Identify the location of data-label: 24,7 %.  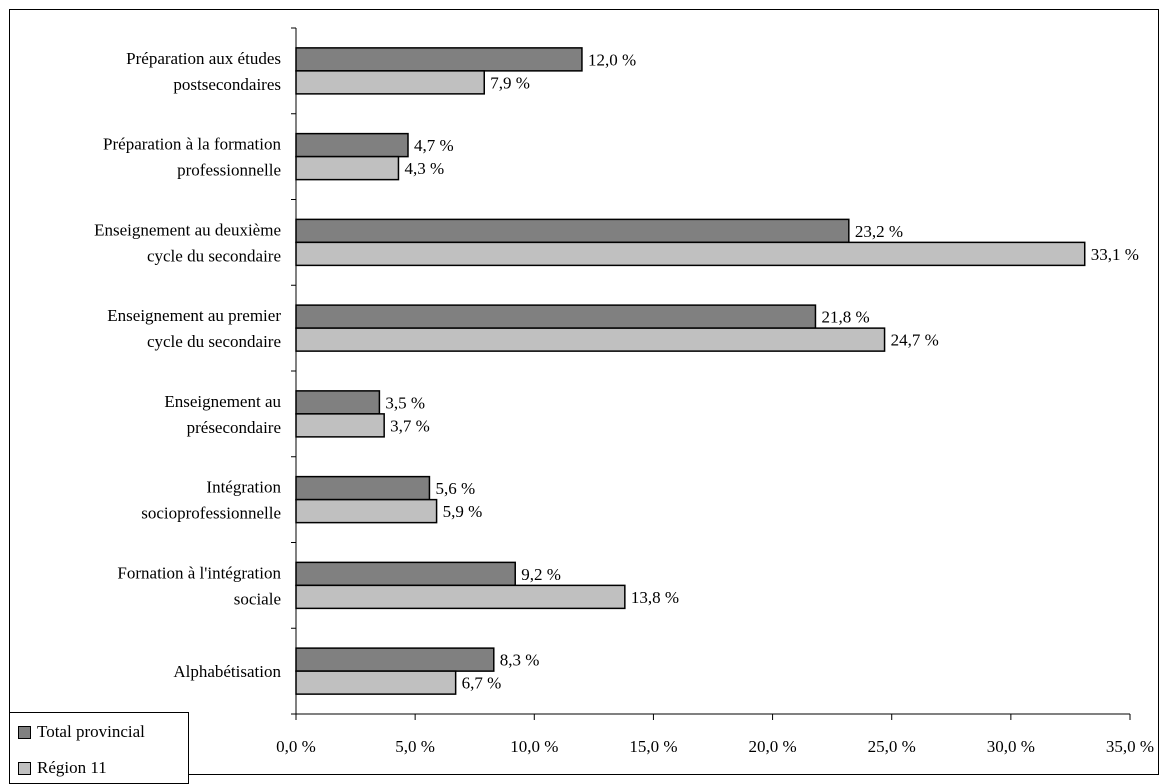
(915, 340).